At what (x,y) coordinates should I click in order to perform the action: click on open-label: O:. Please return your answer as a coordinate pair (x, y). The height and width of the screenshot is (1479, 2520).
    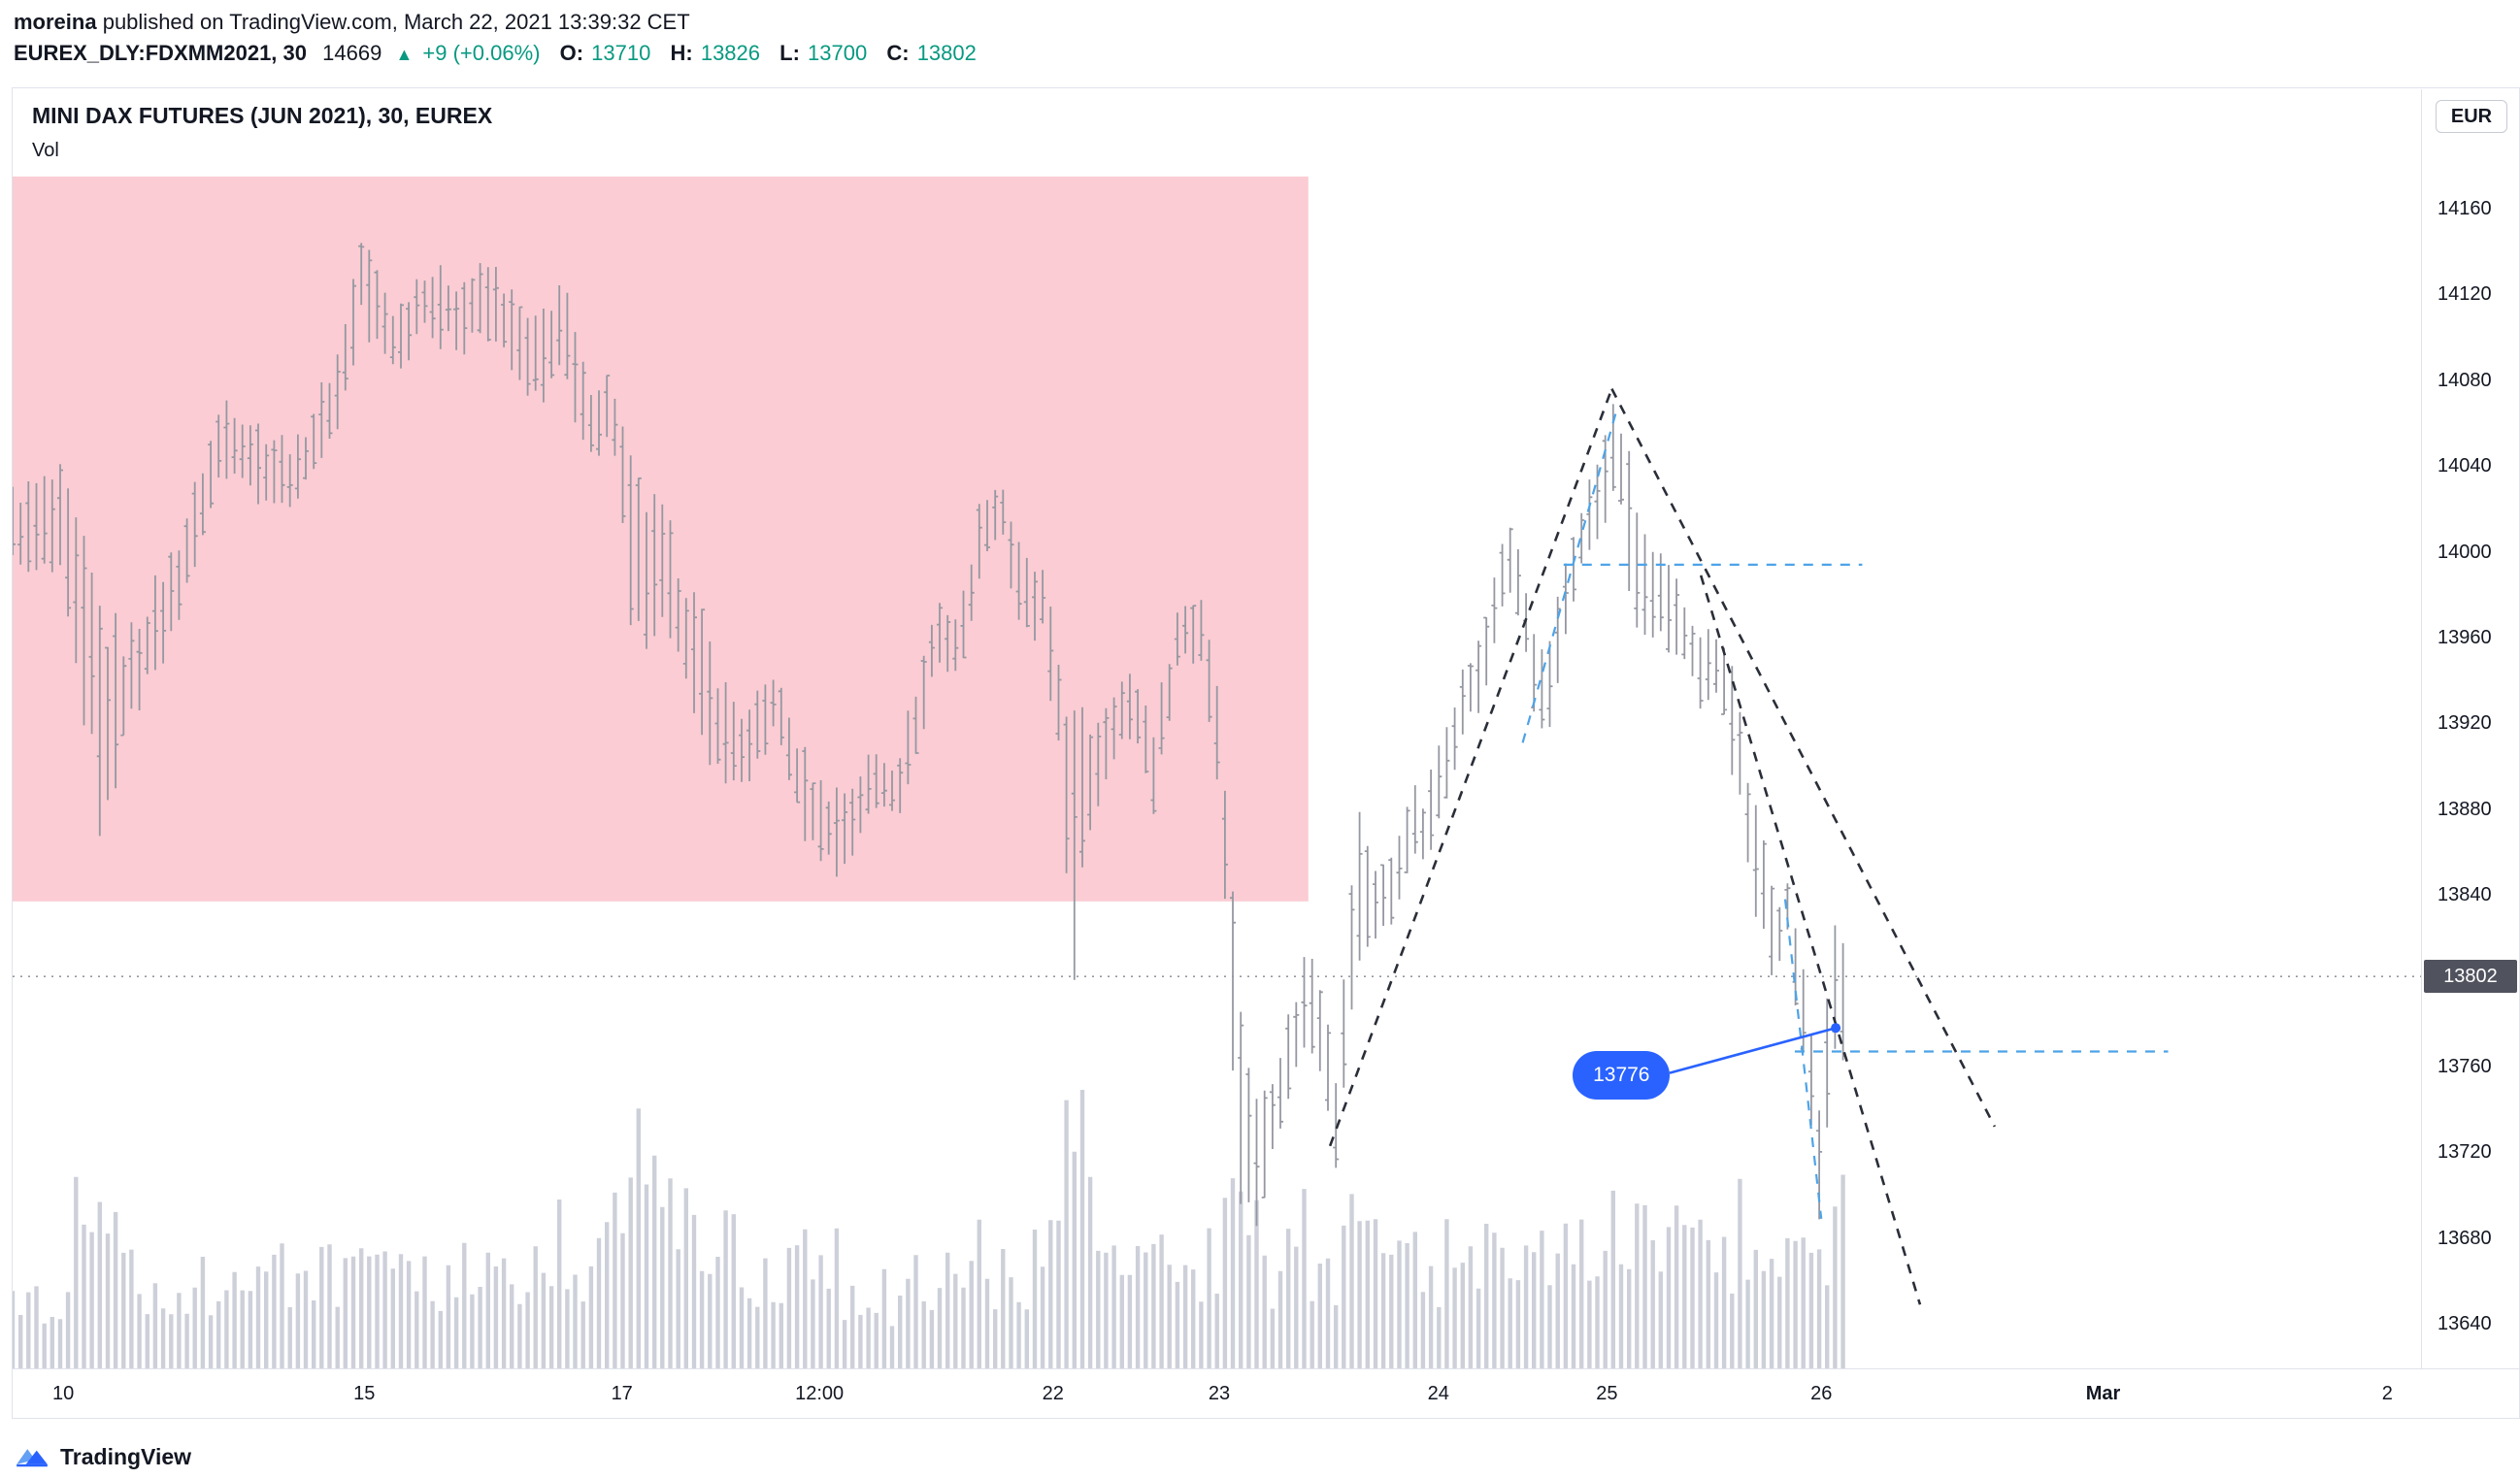
    Looking at the image, I should click on (571, 53).